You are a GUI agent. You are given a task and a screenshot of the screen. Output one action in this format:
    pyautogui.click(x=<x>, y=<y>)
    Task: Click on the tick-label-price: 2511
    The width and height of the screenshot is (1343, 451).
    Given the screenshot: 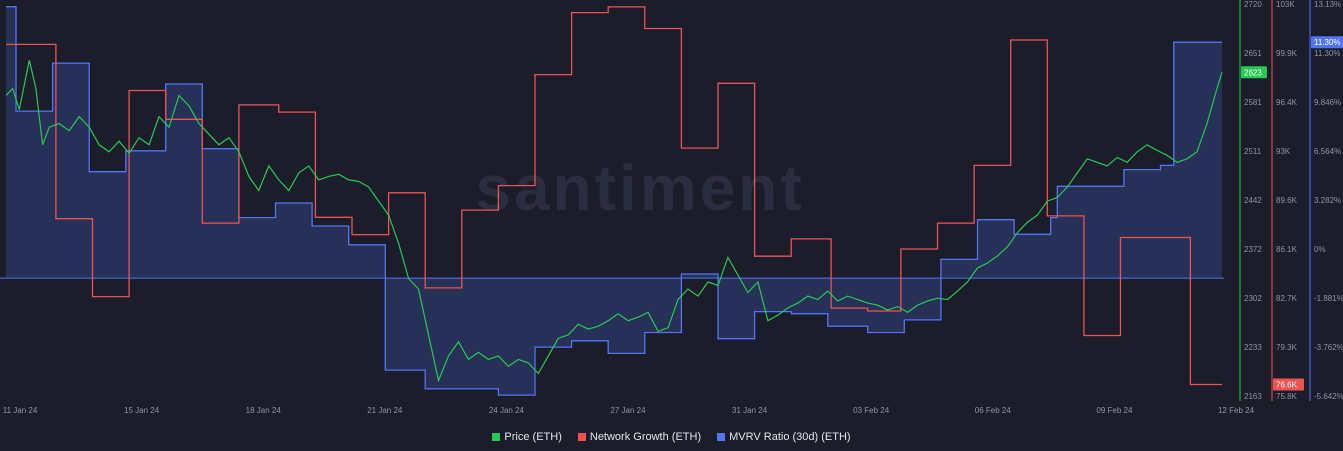 What is the action you would take?
    pyautogui.click(x=1253, y=151)
    